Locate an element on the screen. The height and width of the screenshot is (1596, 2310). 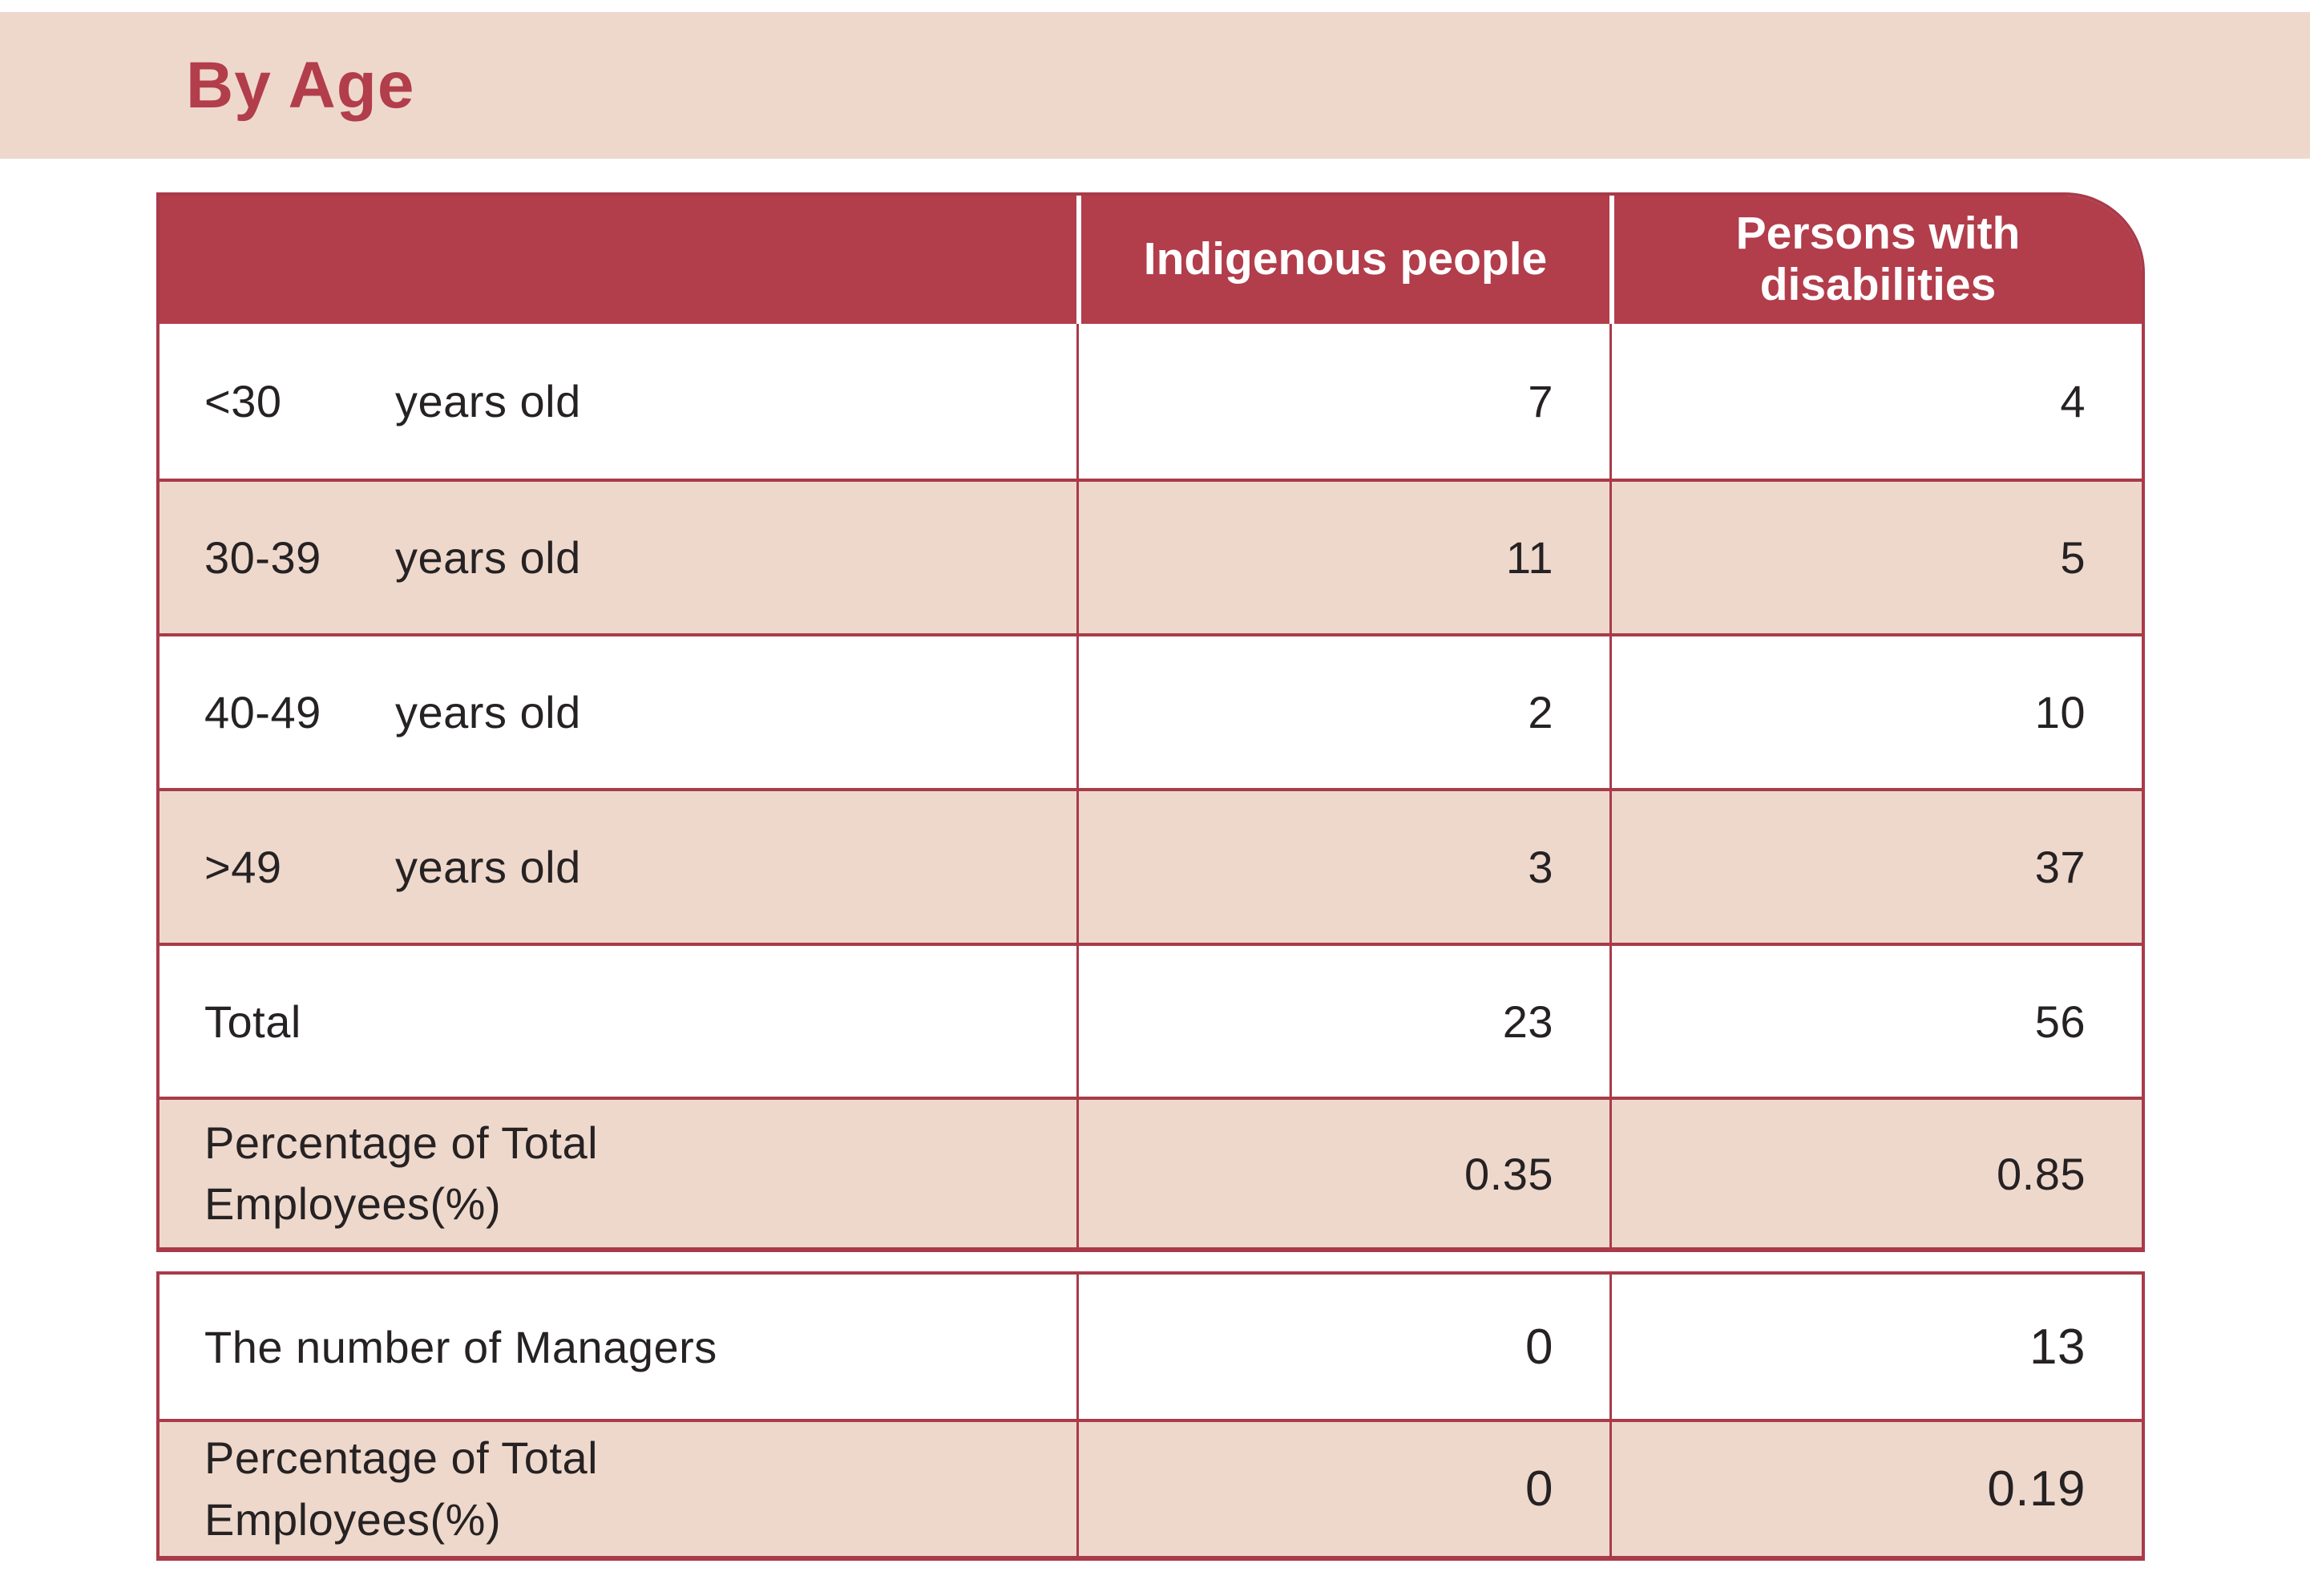
age-range: 40-49 is located at coordinates (262, 712).